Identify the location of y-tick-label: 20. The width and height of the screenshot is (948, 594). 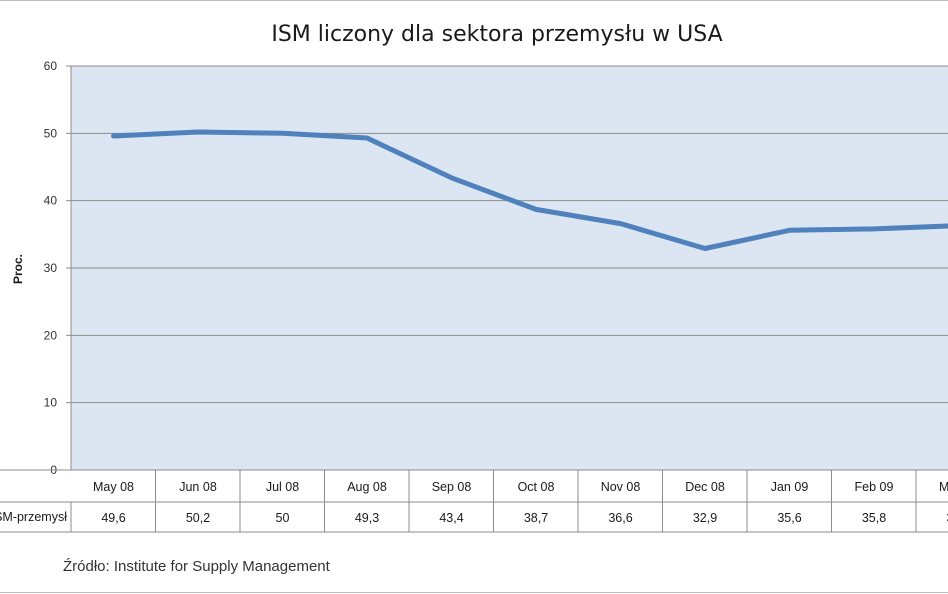
(51, 335).